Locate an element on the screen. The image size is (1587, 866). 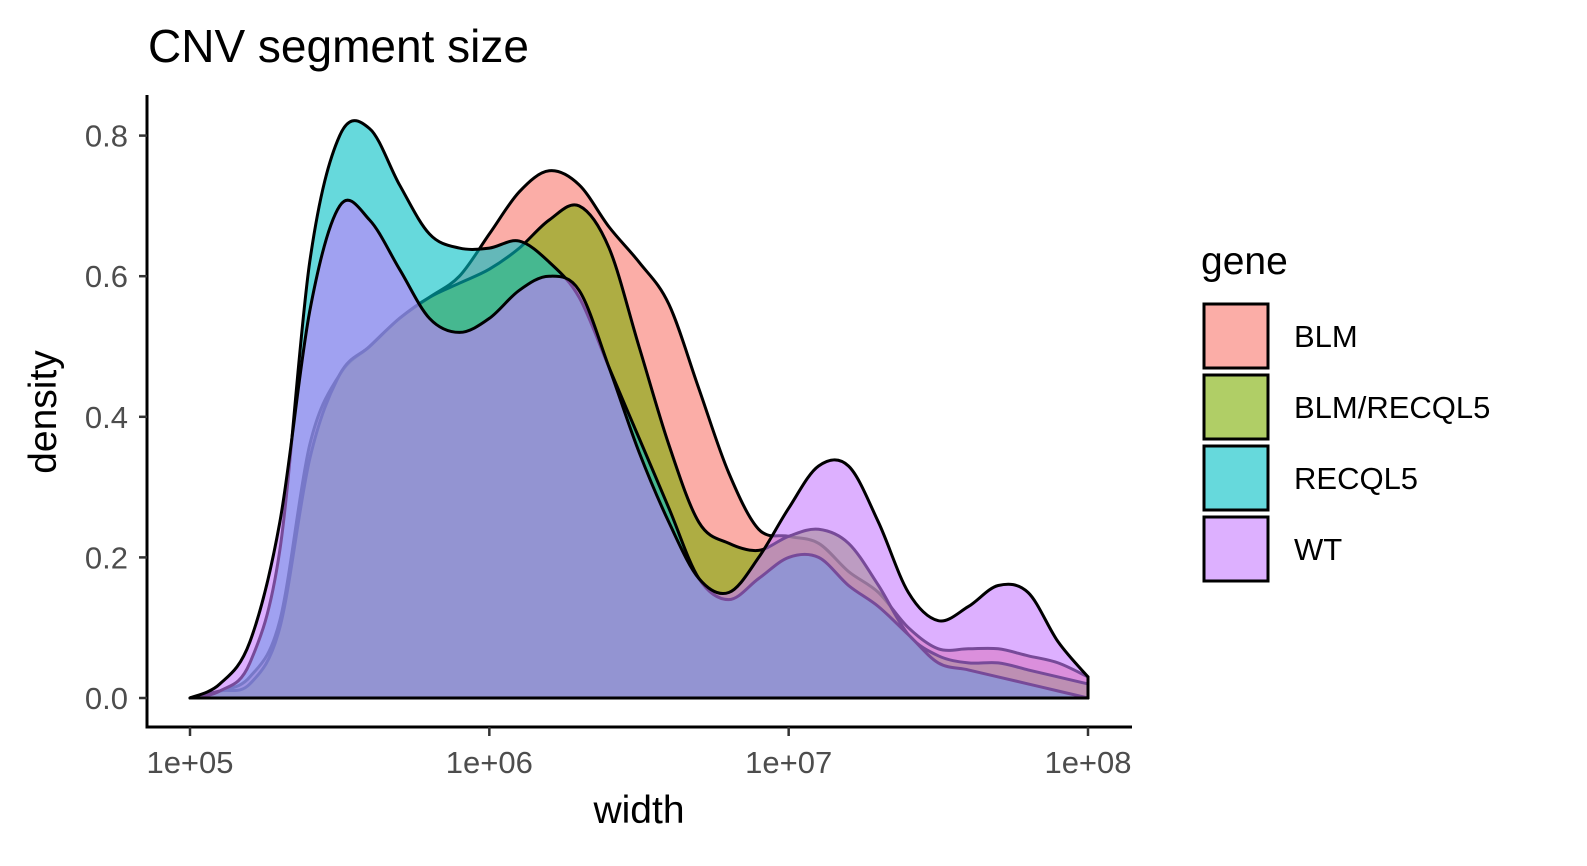
x-tick-label: 1e+06 is located at coordinates (489, 762).